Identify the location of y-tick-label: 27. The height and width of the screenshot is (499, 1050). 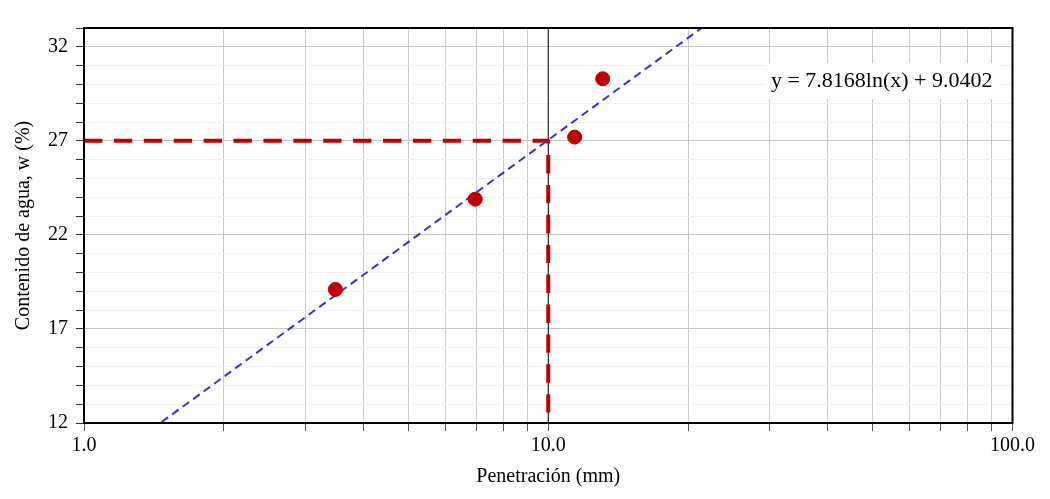
(58, 139).